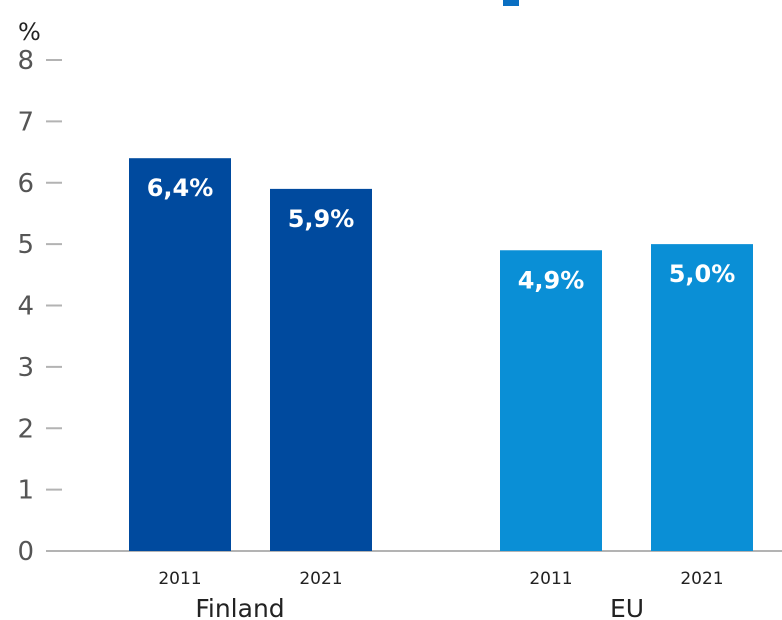  I want to click on y-tick-label: 3, so click(25, 368).